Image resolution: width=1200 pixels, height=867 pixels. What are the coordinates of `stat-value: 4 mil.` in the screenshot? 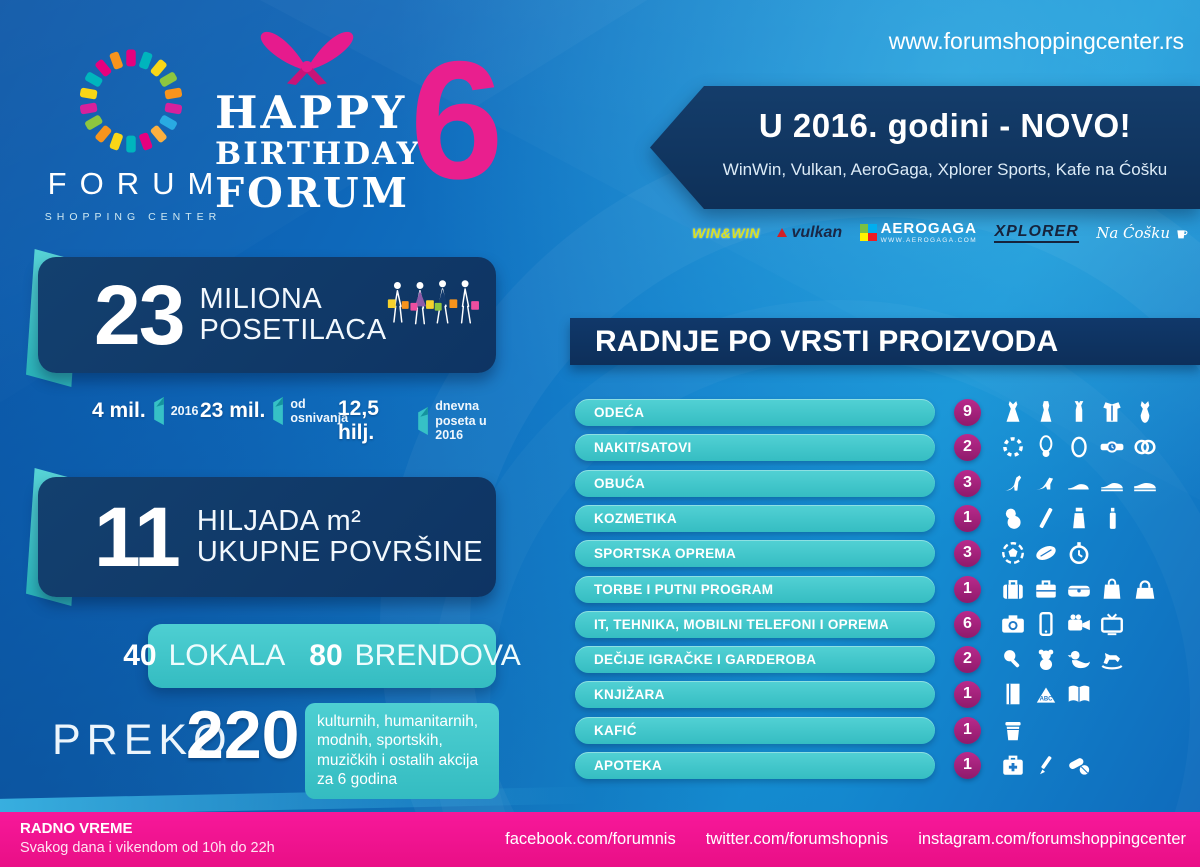 It's located at (119, 410).